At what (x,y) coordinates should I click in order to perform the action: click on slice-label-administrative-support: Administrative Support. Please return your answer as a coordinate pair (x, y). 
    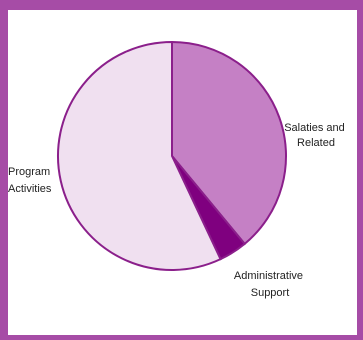
    Looking at the image, I should click on (270, 284).